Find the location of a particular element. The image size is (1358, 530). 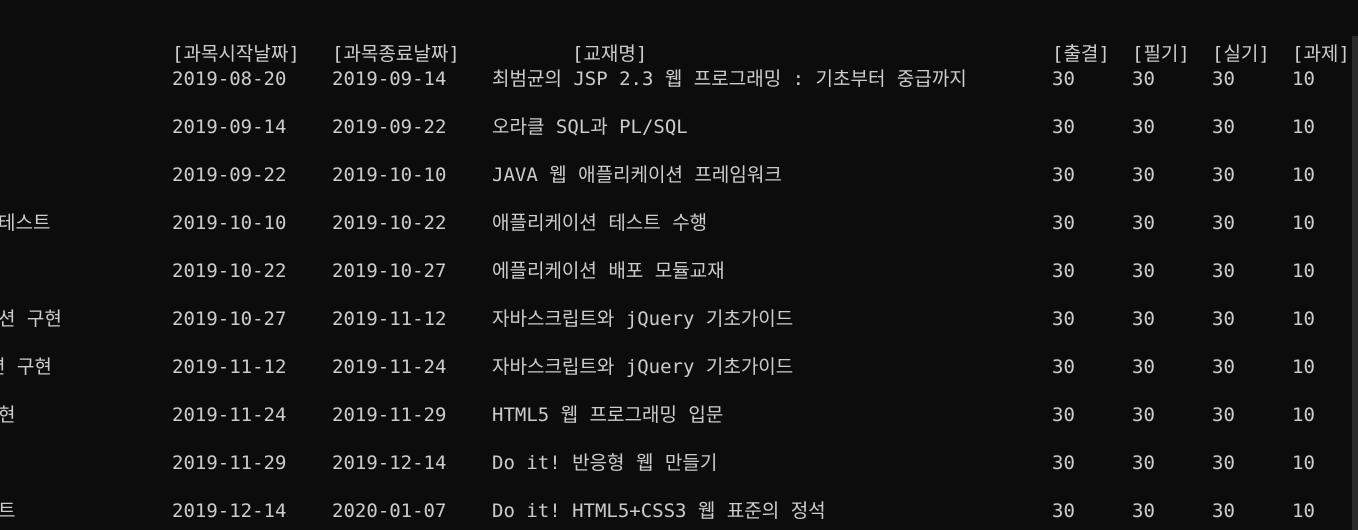

row-start-date: 2019-11-24 is located at coordinates (229, 415).